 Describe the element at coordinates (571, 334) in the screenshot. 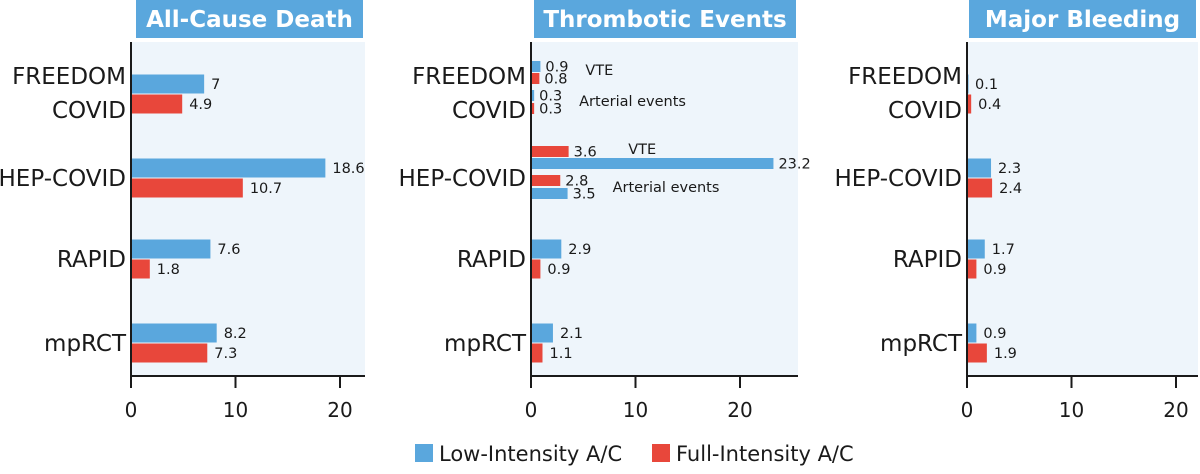

I see `thrombotic-value-label-mpRCT-low: 2.1` at that location.